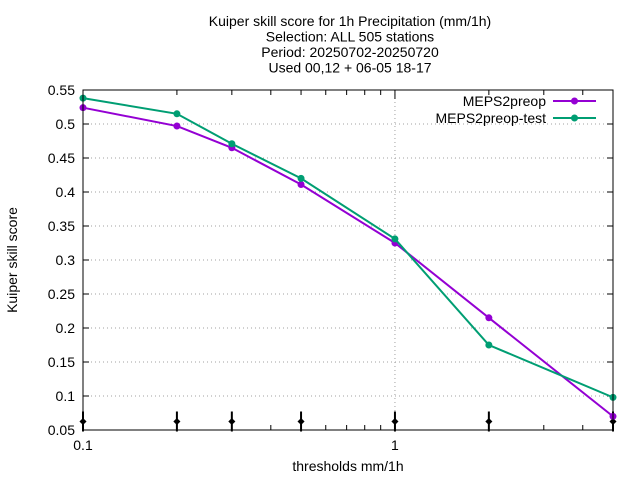 This screenshot has width=640, height=480. What do you see at coordinates (349, 68) in the screenshot?
I see `title-line-4: Used 00,12 + 06-05 18-17` at bounding box center [349, 68].